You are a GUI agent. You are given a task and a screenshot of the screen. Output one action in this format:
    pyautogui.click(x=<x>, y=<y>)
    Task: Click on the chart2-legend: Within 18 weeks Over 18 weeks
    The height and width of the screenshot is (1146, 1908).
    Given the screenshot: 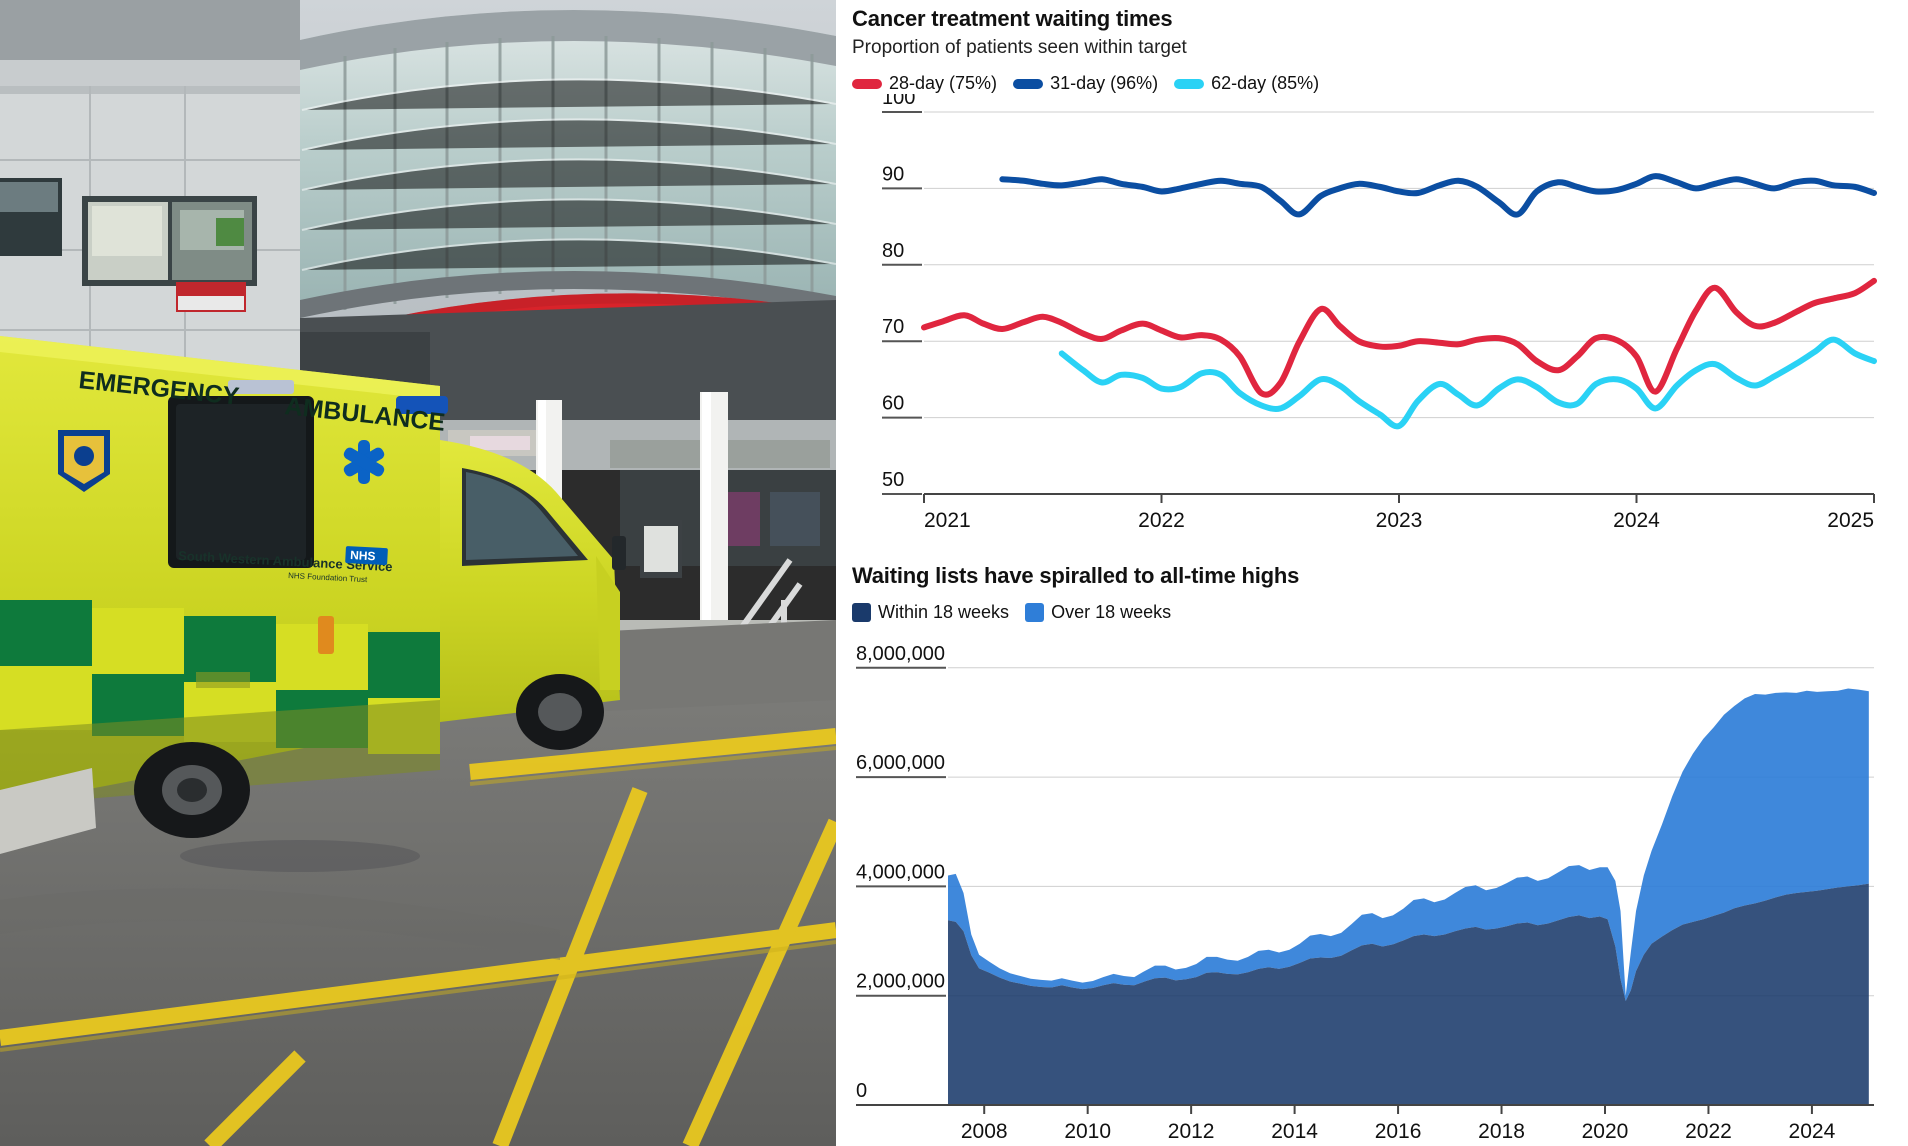 What is the action you would take?
    pyautogui.click(x=1366, y=612)
    